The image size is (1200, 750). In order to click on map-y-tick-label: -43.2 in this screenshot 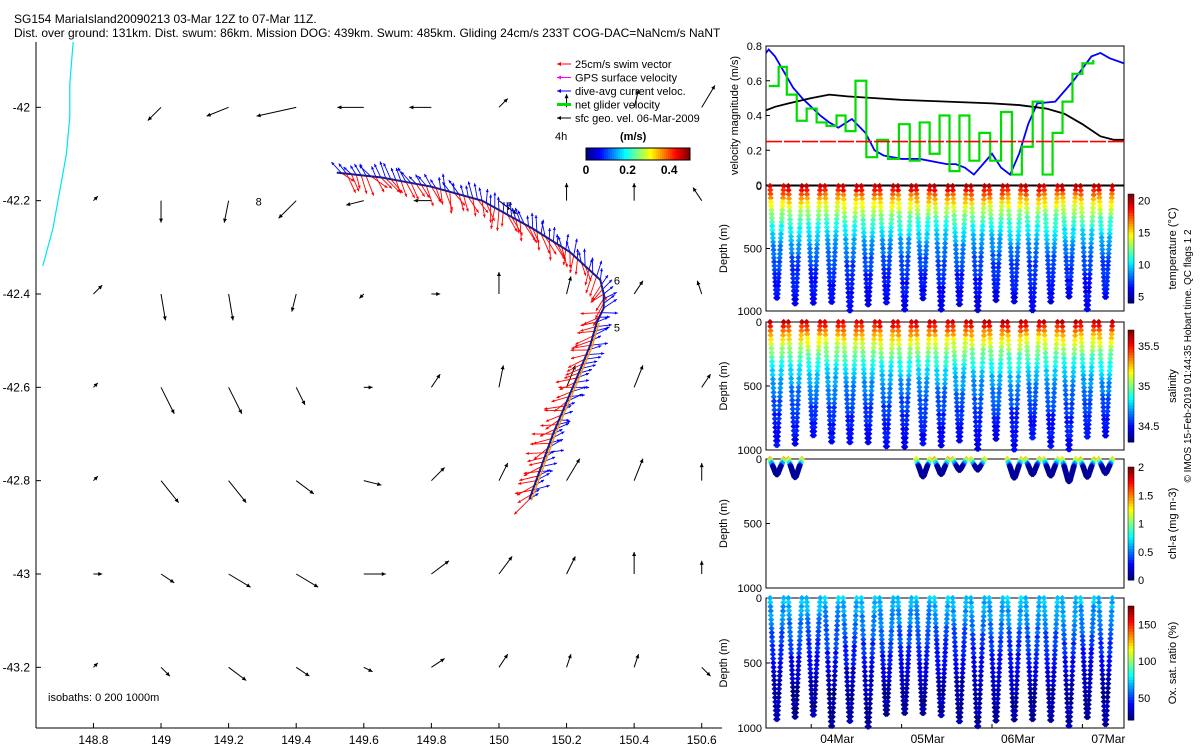, I will do `click(17, 667)`.